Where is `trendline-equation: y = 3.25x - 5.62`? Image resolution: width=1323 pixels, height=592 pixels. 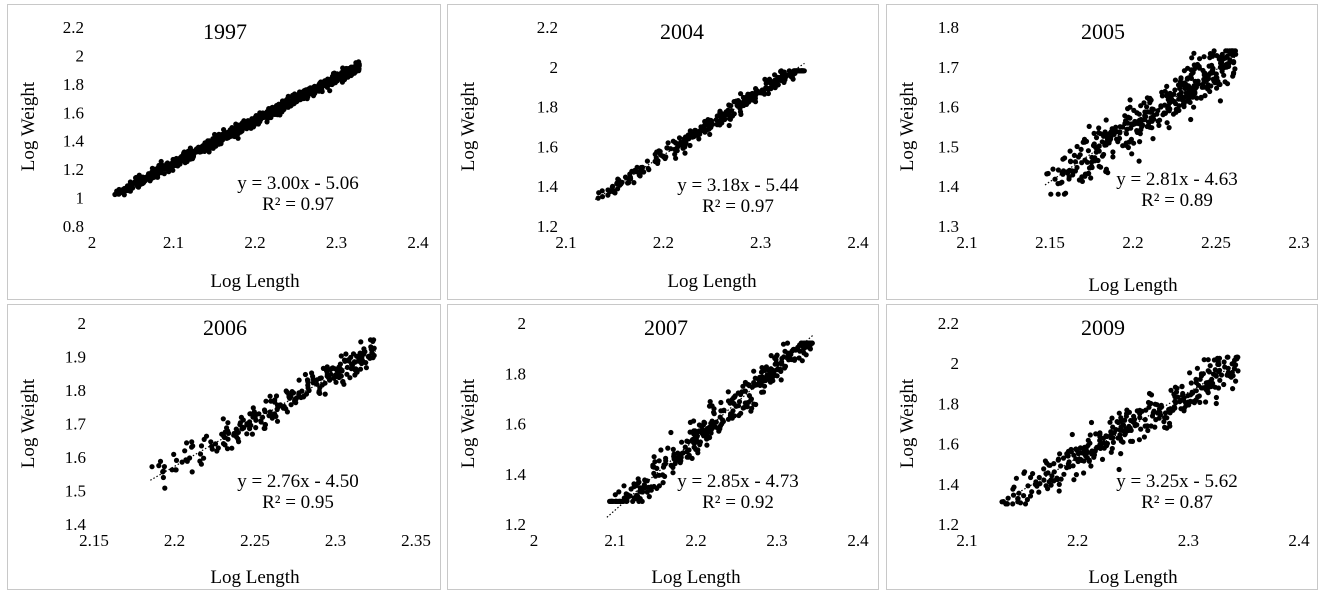 trendline-equation: y = 3.25x - 5.62 is located at coordinates (1177, 481).